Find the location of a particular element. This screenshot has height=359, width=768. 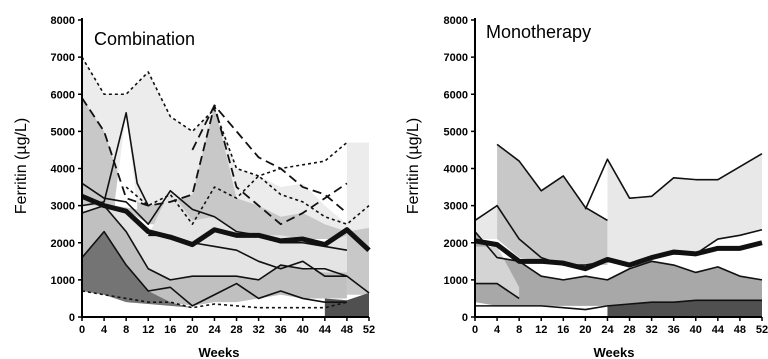

combination-y-tick-label: 5000 is located at coordinates (63, 132).